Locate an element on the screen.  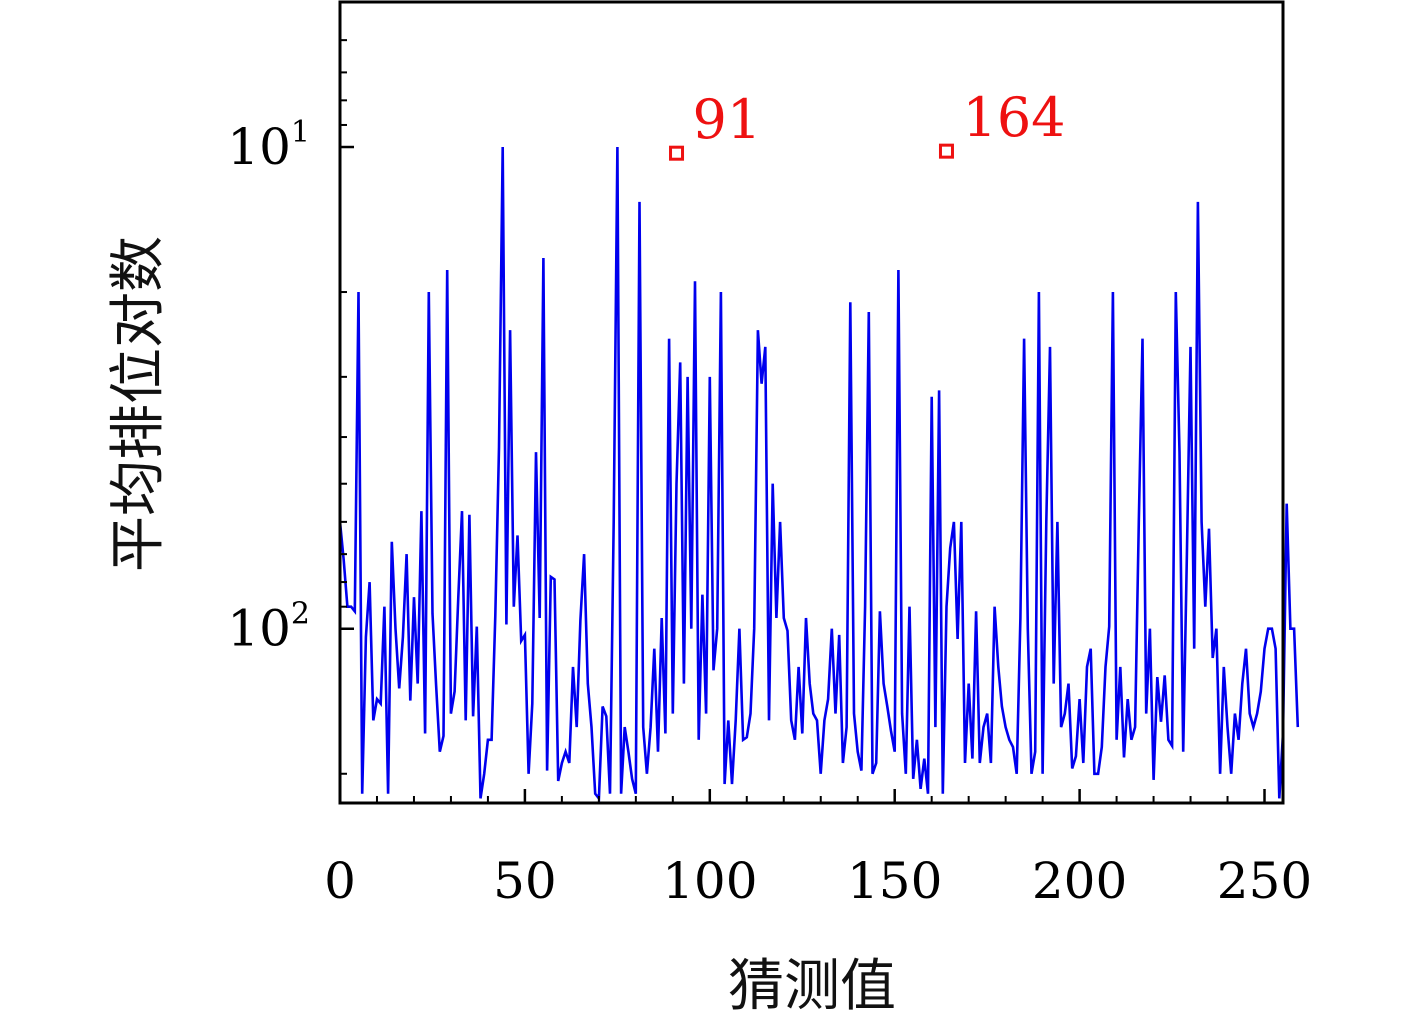
annotation-layer: 91 164 is located at coordinates (867, 123).